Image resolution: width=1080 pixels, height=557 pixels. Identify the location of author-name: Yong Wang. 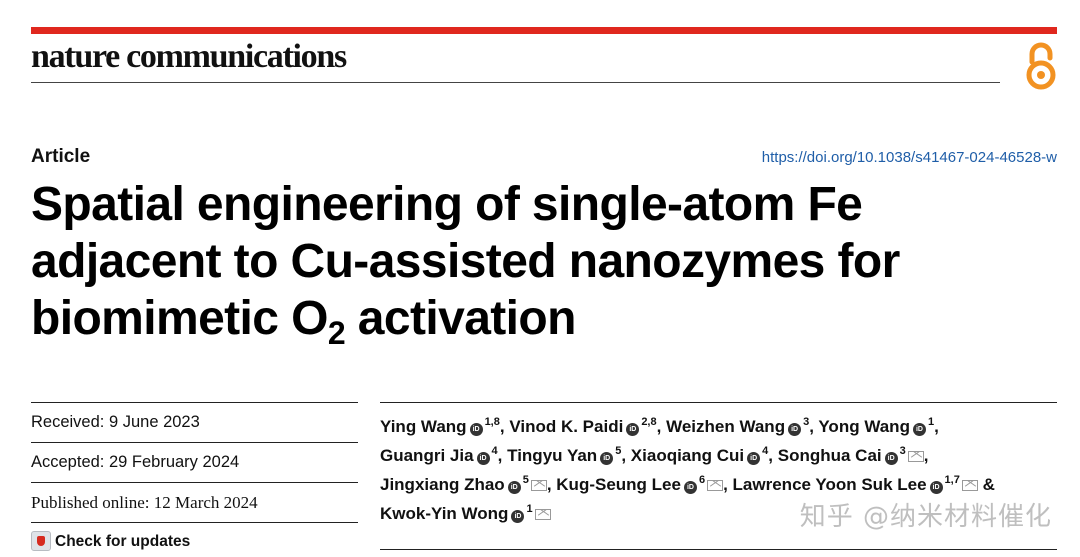
(864, 426).